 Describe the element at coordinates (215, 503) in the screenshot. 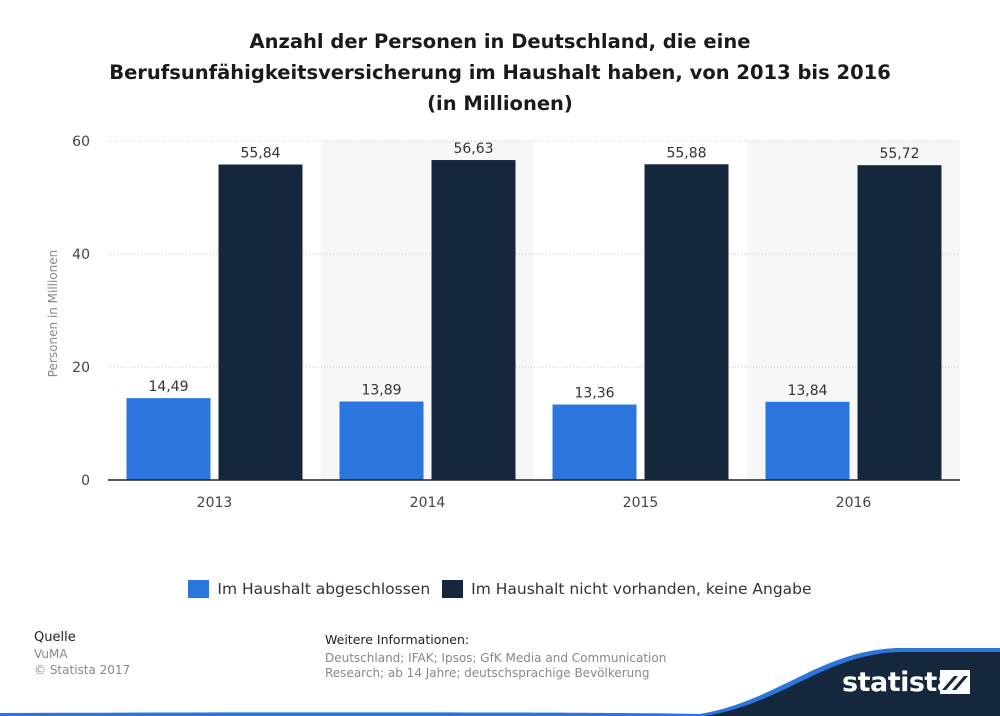

I see `x-tick-label: 2013` at that location.